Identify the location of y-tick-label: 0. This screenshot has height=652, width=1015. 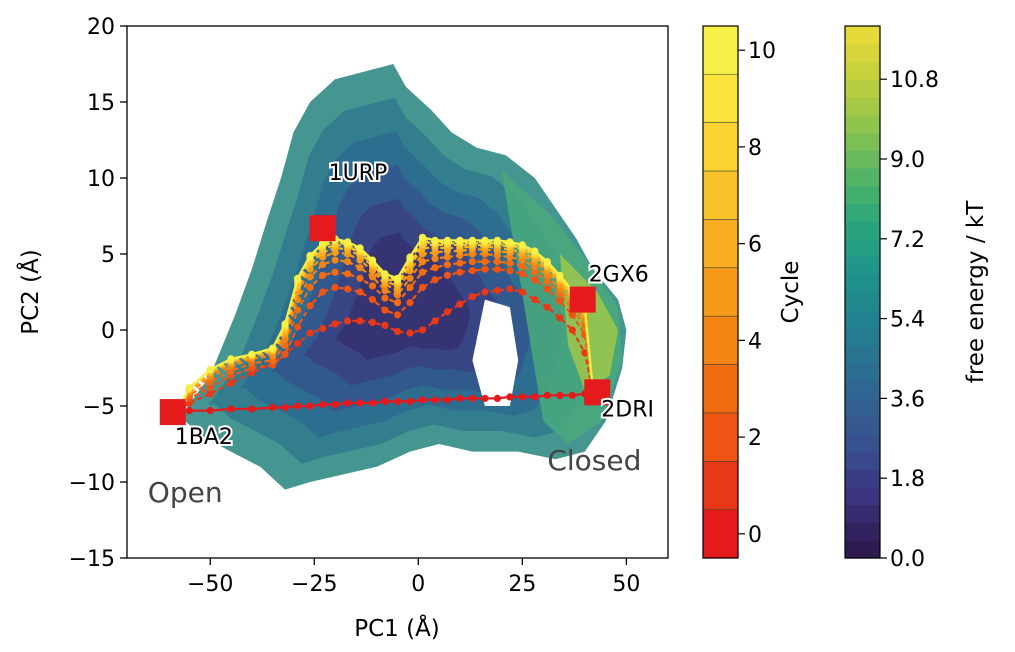
(108, 331).